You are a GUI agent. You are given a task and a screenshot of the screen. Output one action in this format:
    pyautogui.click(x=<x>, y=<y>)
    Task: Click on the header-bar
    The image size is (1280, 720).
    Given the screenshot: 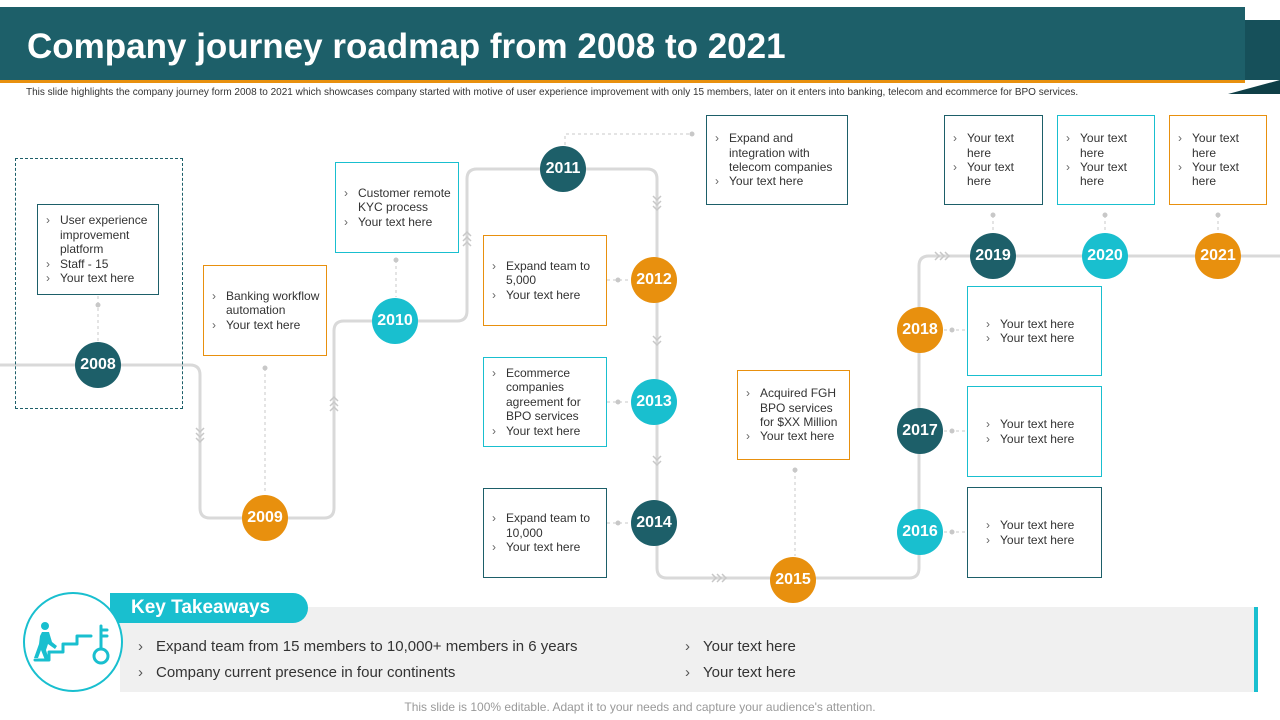 What is the action you would take?
    pyautogui.click(x=622, y=43)
    